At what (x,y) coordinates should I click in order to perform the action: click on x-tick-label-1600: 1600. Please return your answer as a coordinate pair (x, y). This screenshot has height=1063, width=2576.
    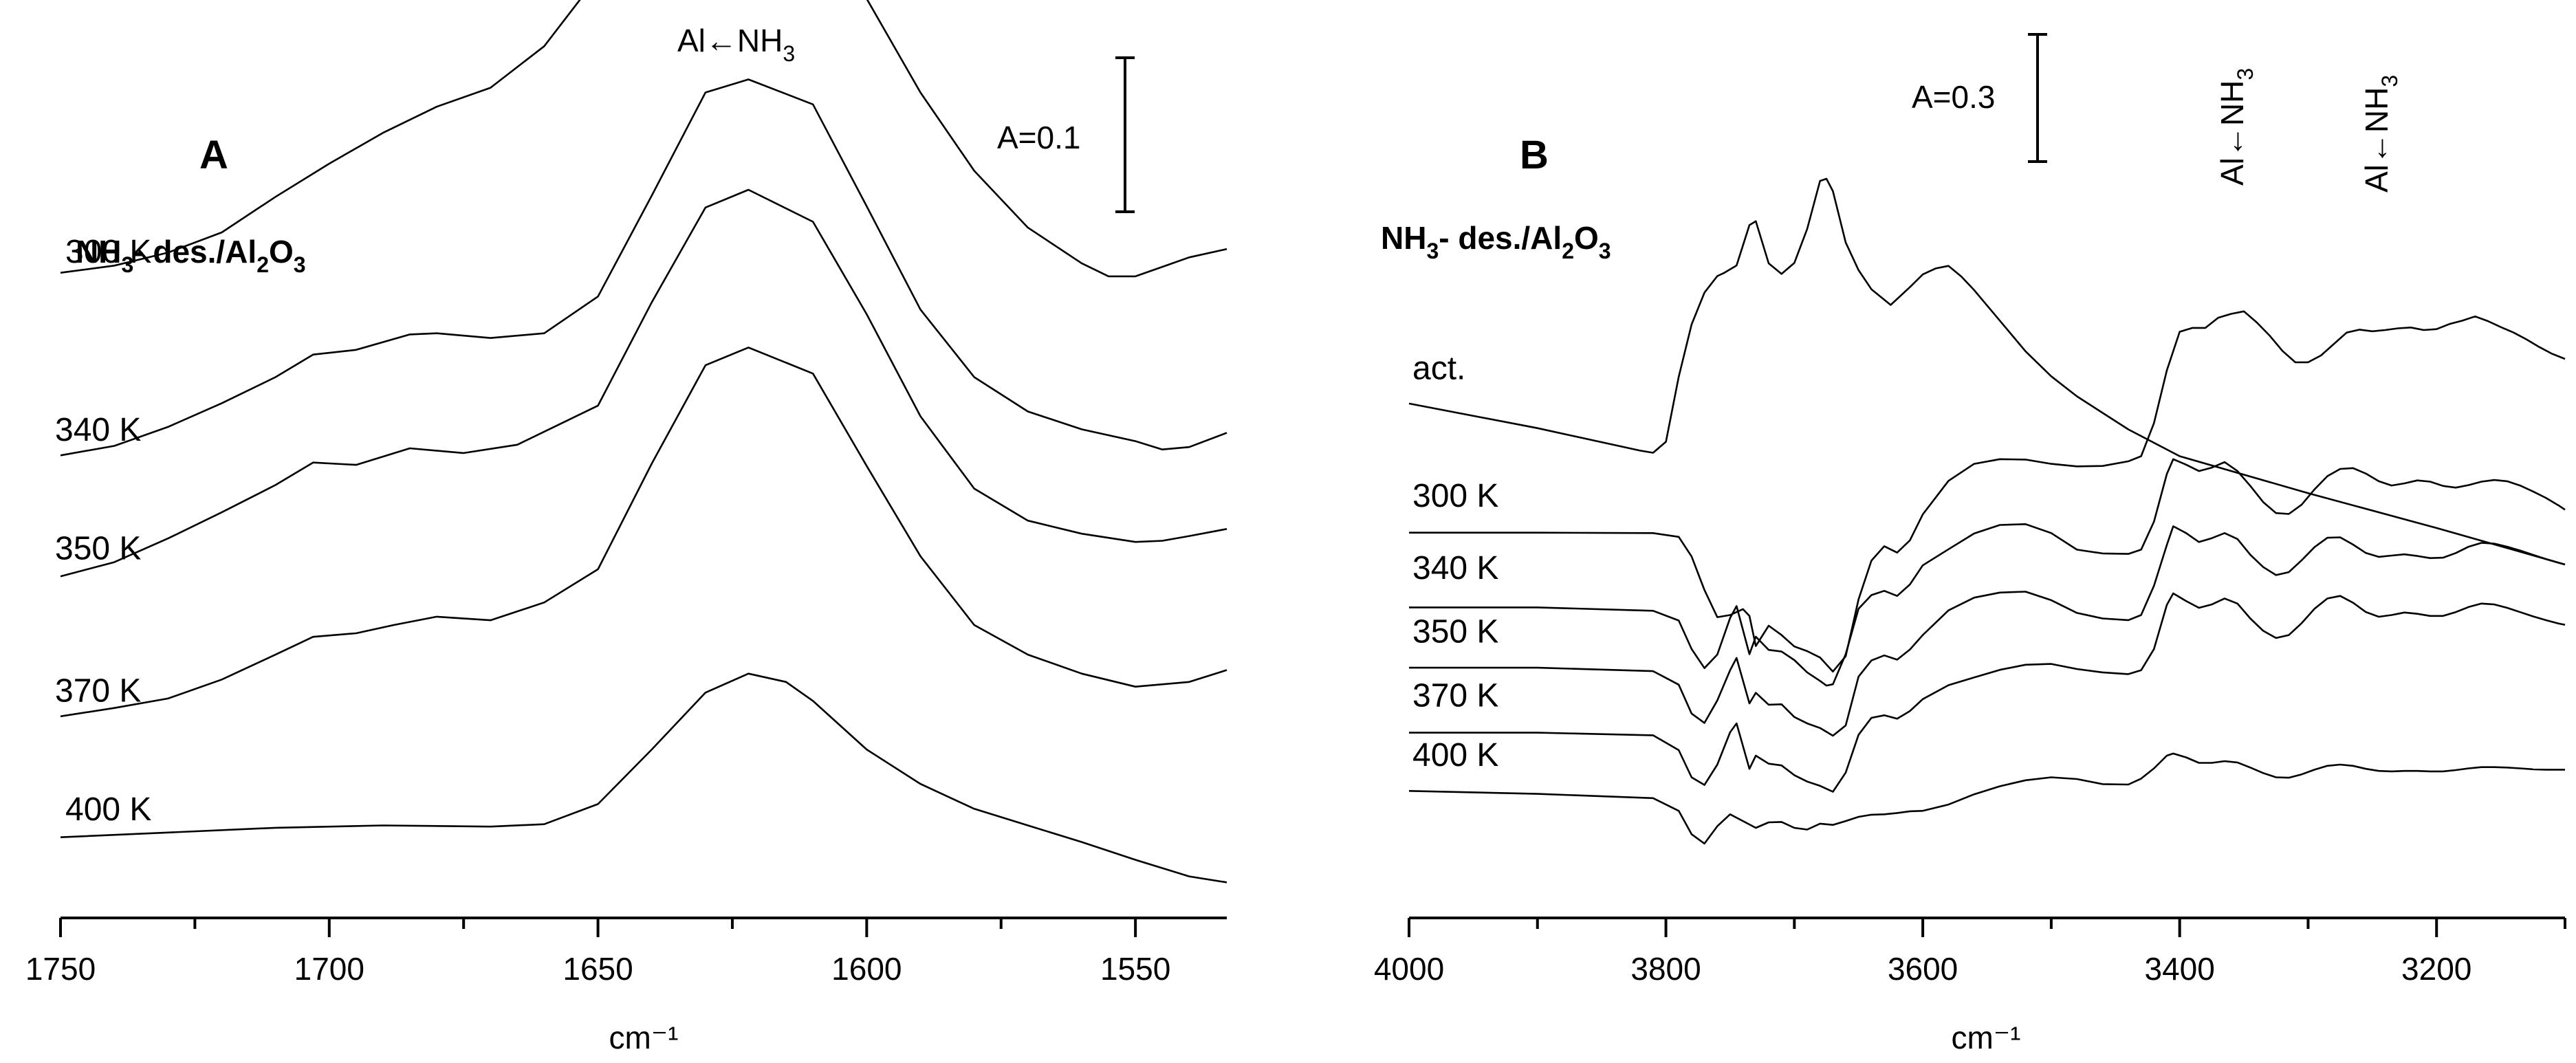
    Looking at the image, I should click on (866, 969).